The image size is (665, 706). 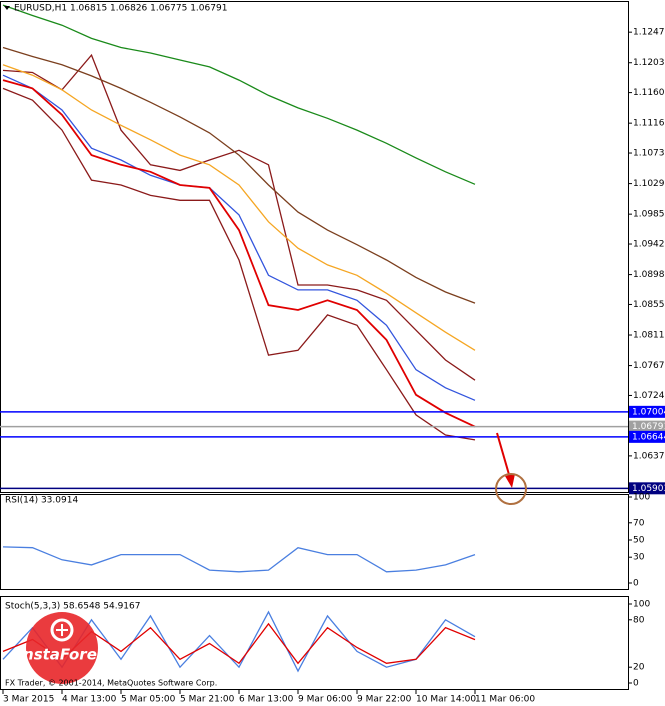 I want to click on y-tick-label: 70, so click(x=639, y=523).